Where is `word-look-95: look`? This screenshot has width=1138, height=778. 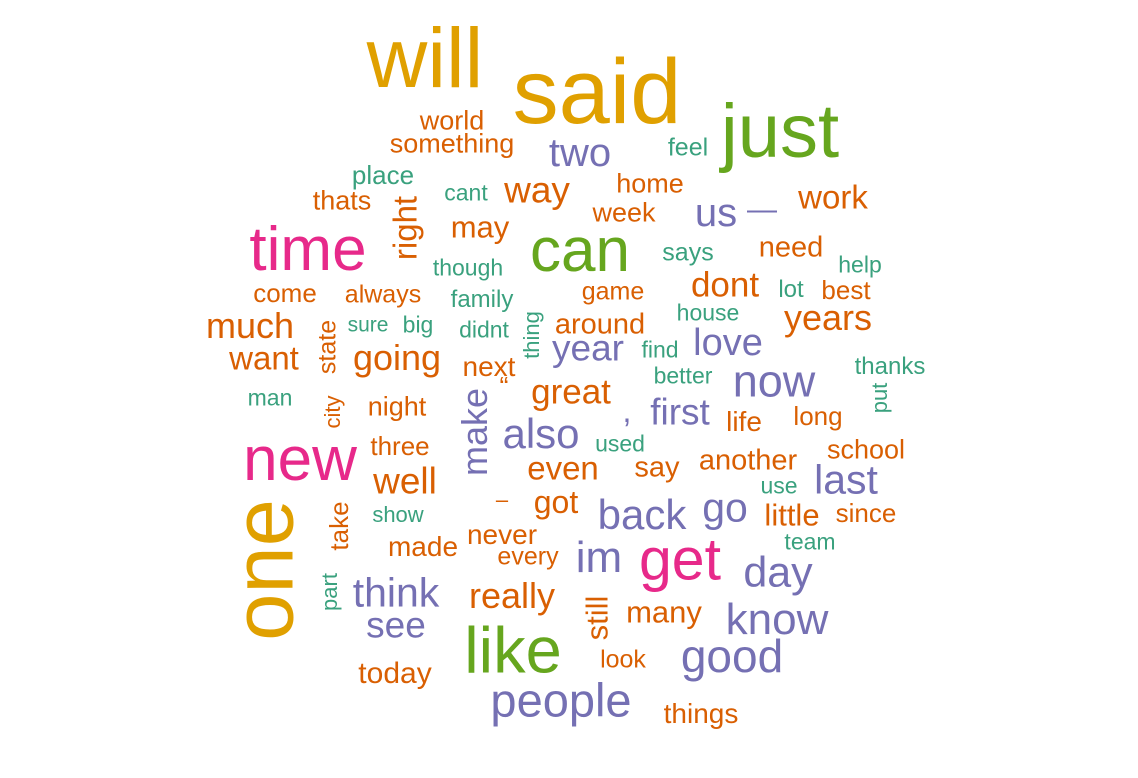 word-look-95: look is located at coordinates (623, 659).